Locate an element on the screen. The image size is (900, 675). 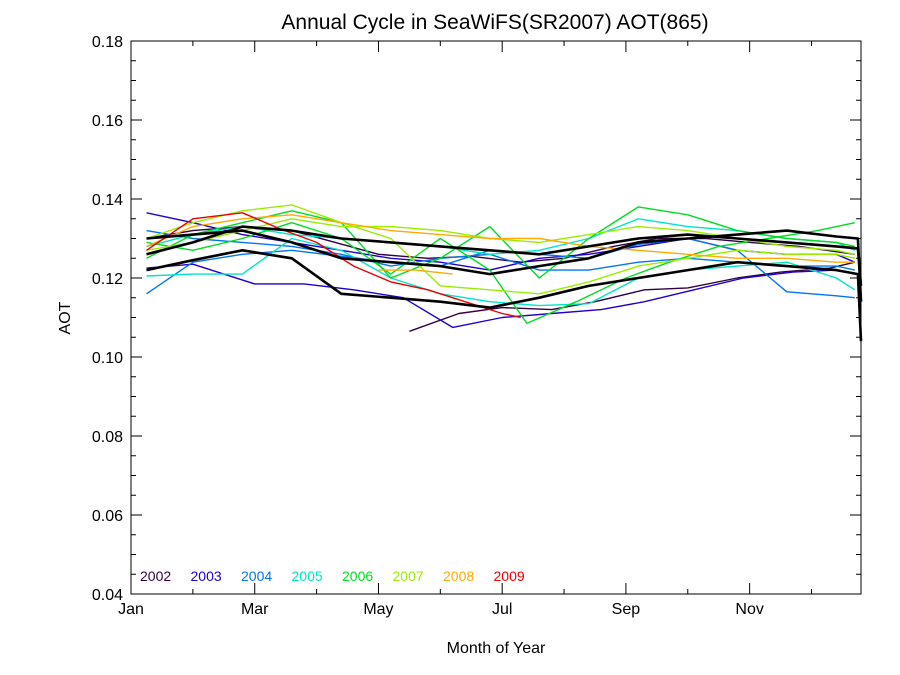
legend-label-2007: 2007 is located at coordinates (408, 576).